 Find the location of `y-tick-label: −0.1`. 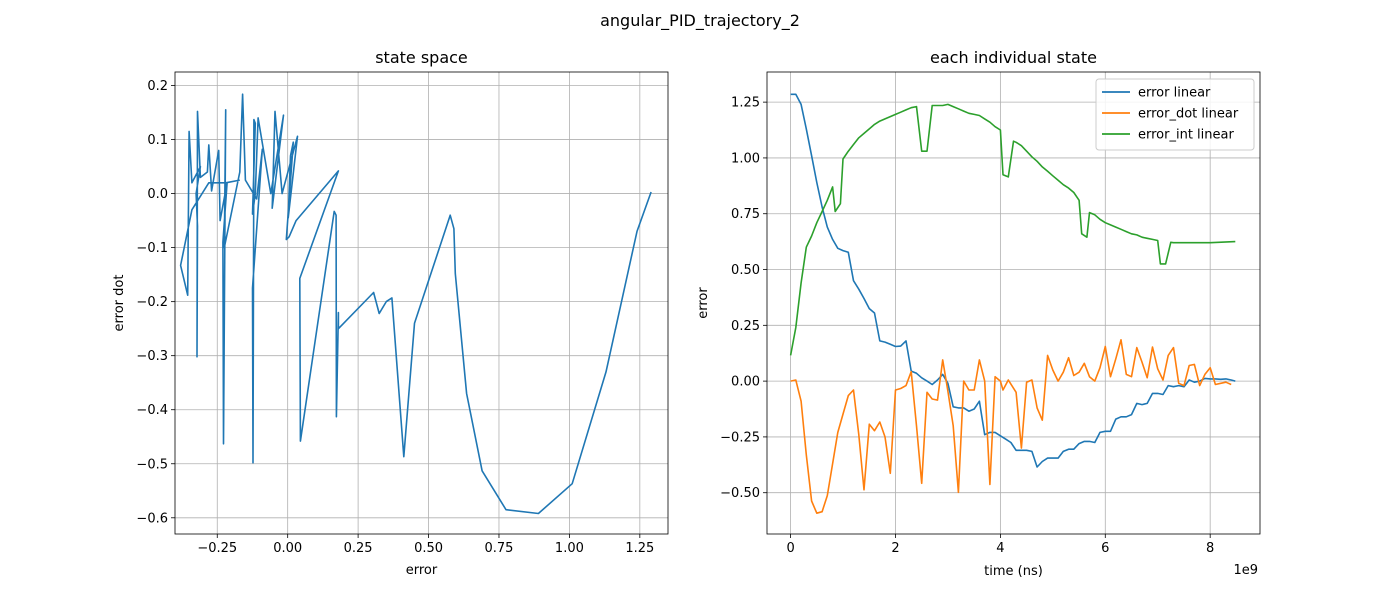

y-tick-label: −0.1 is located at coordinates (152, 248).